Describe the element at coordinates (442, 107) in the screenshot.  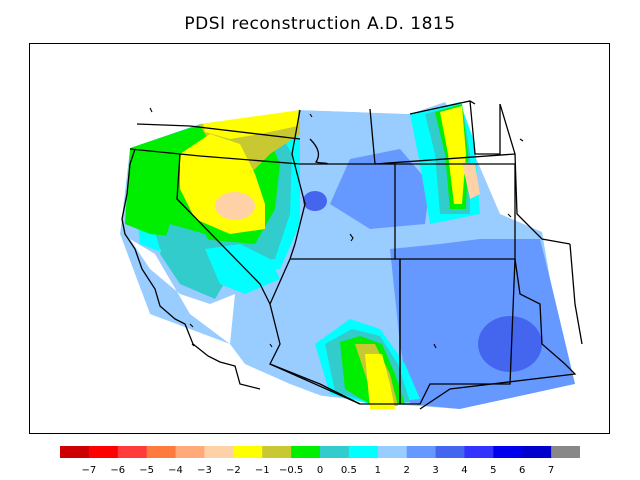
I see `border-canada` at that location.